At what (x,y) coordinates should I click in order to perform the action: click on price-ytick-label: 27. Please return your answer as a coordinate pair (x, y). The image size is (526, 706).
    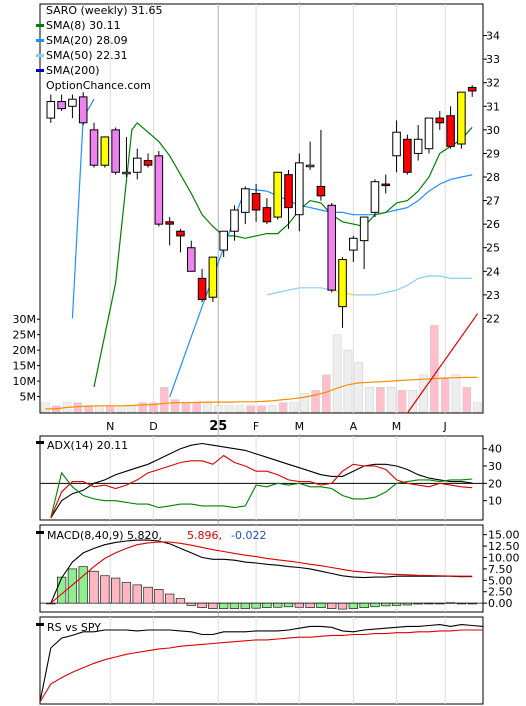
    Looking at the image, I should click on (493, 201).